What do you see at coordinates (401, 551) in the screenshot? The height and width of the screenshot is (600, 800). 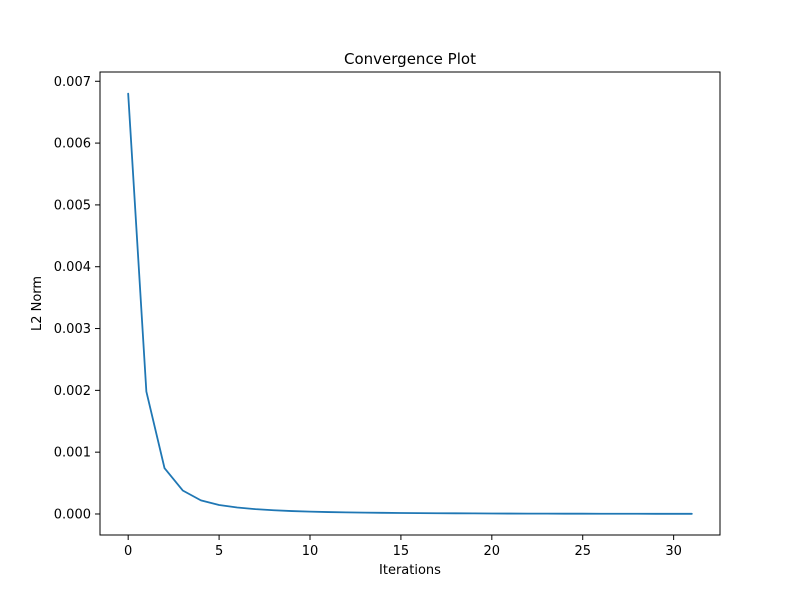 I see `x-tick-label: 15` at bounding box center [401, 551].